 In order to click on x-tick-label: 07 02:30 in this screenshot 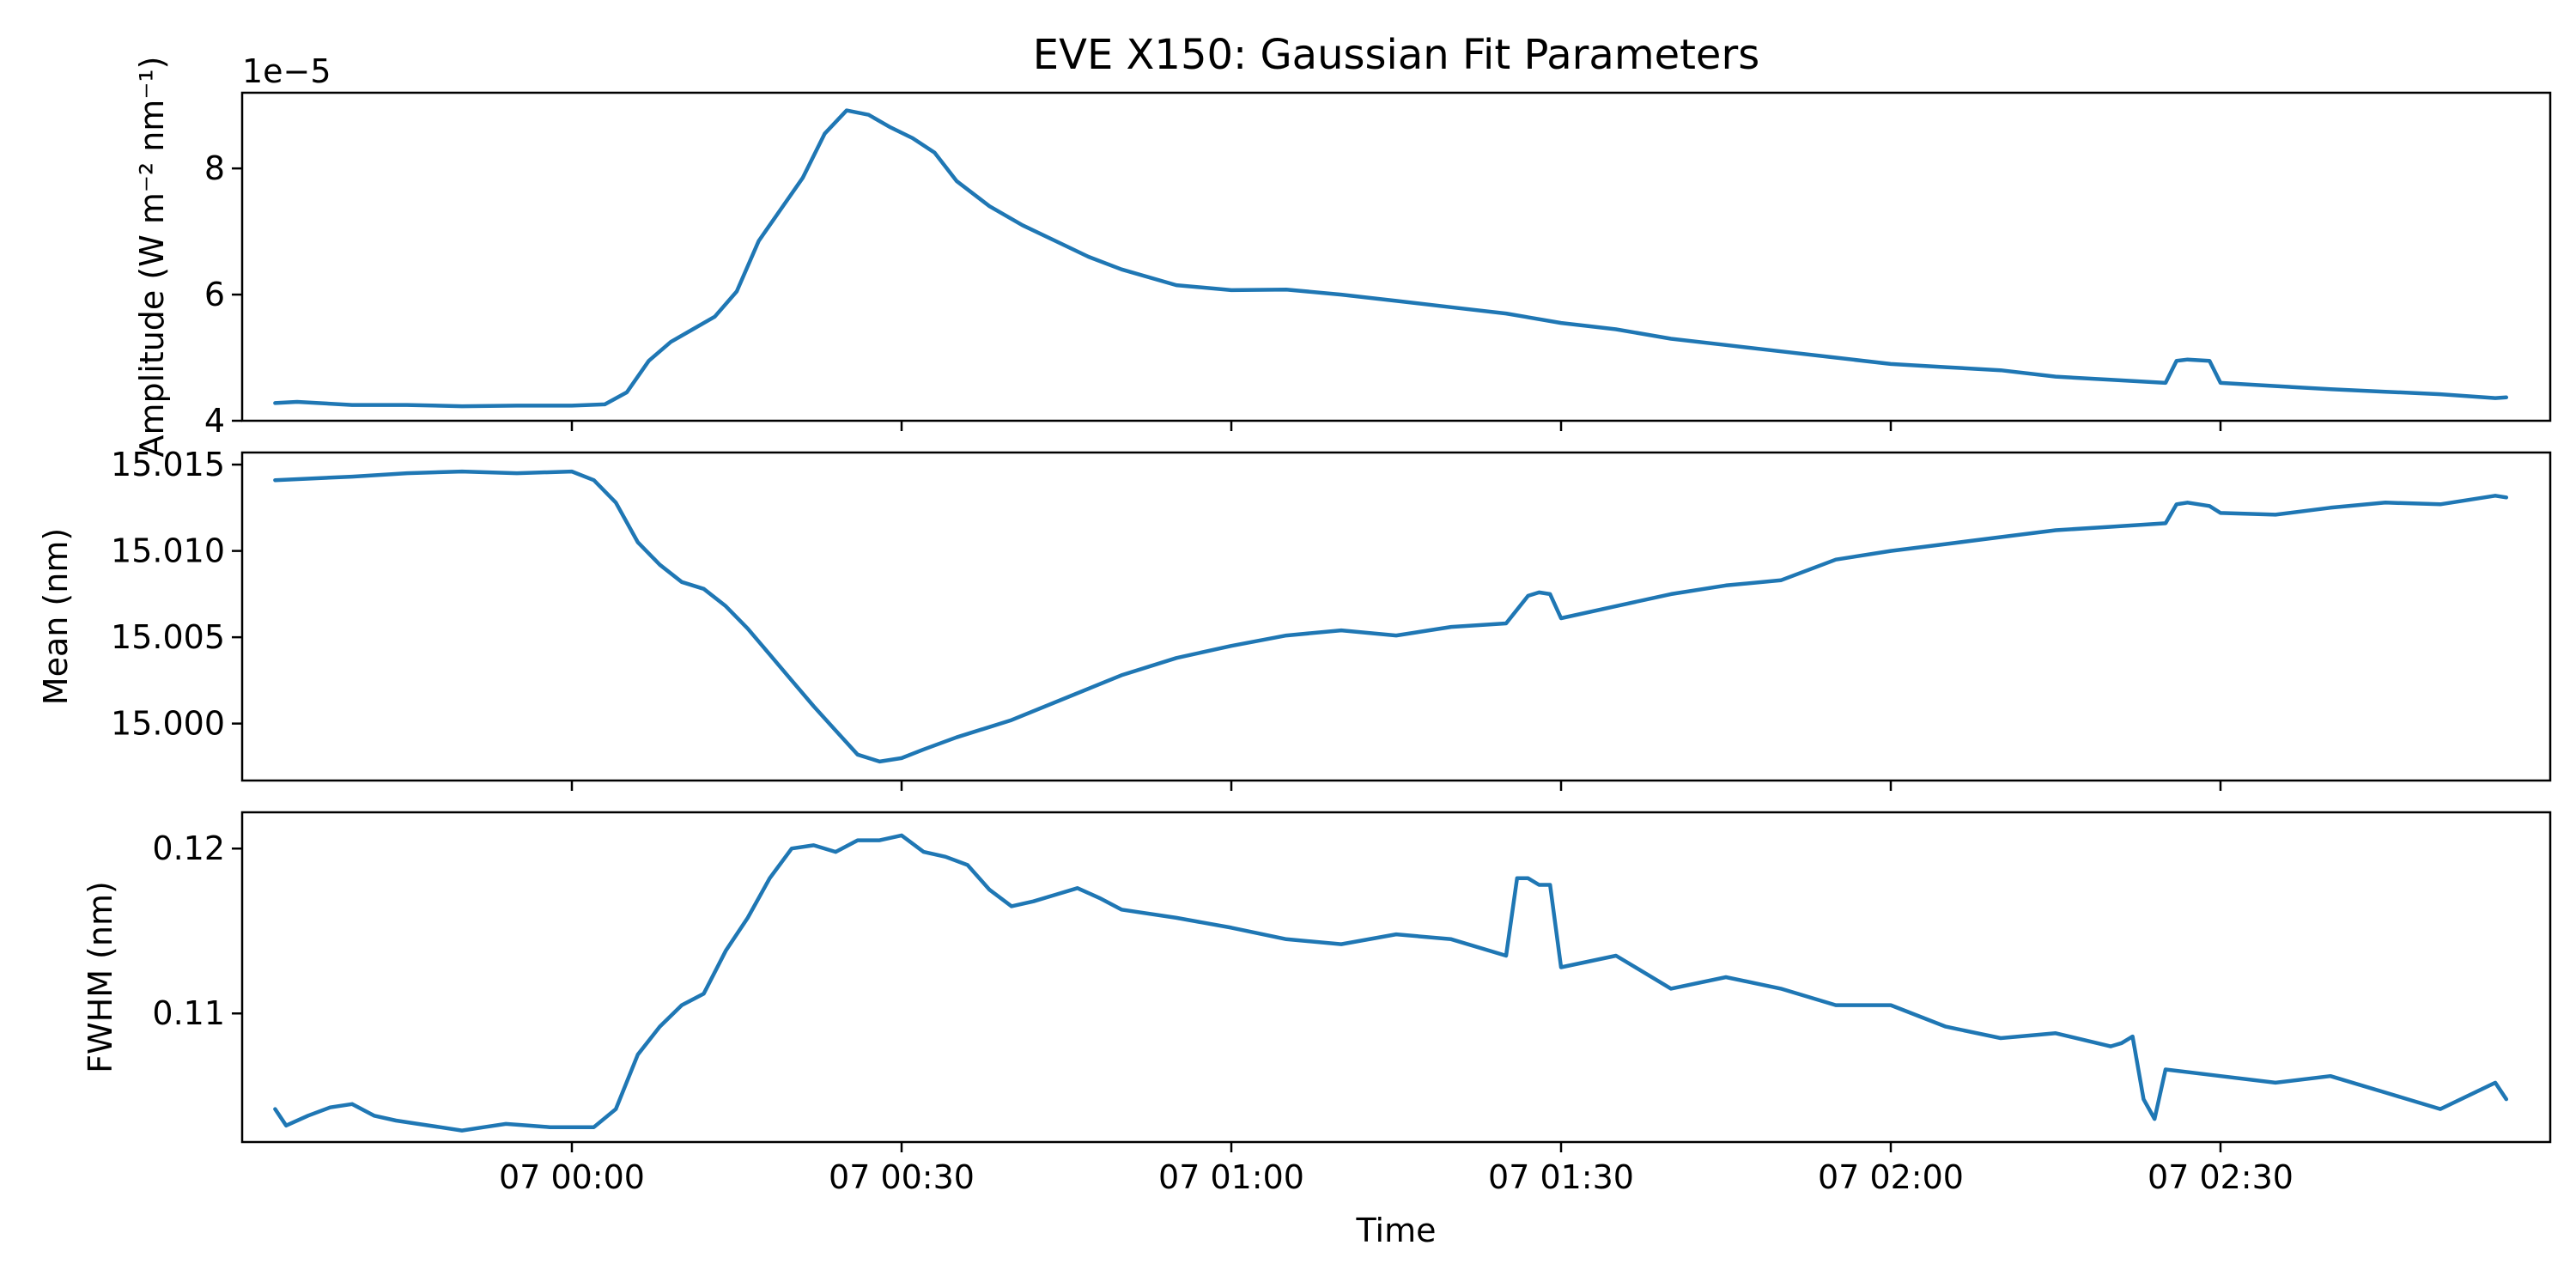, I will do `click(2221, 1177)`.